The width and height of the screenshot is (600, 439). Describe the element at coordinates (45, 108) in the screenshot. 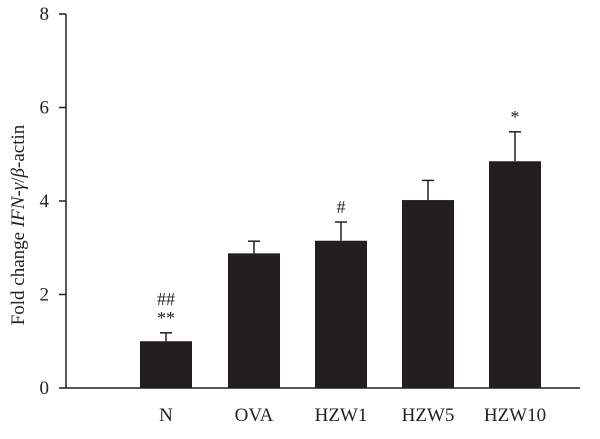

I see `y-tick-label: 6` at that location.